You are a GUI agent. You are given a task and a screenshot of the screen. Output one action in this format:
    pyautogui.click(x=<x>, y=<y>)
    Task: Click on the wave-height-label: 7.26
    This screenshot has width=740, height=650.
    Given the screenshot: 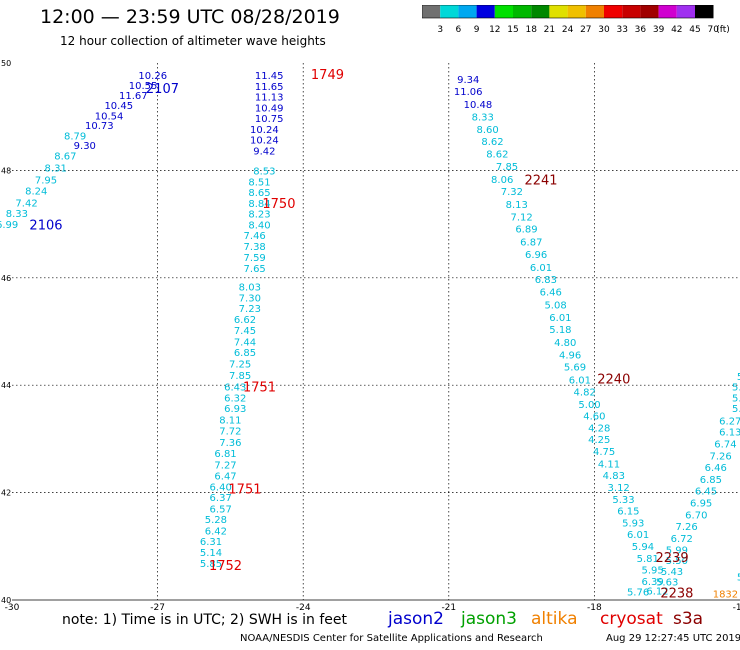 What is the action you would take?
    pyautogui.click(x=686, y=527)
    